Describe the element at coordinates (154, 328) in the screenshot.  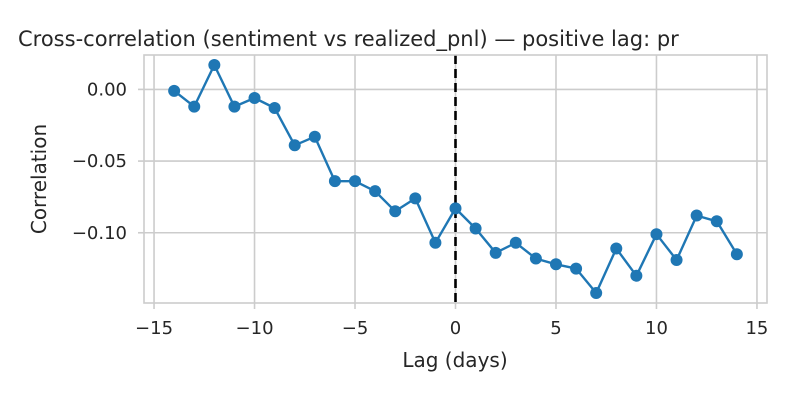
I see `x-tick-label: −15` at that location.